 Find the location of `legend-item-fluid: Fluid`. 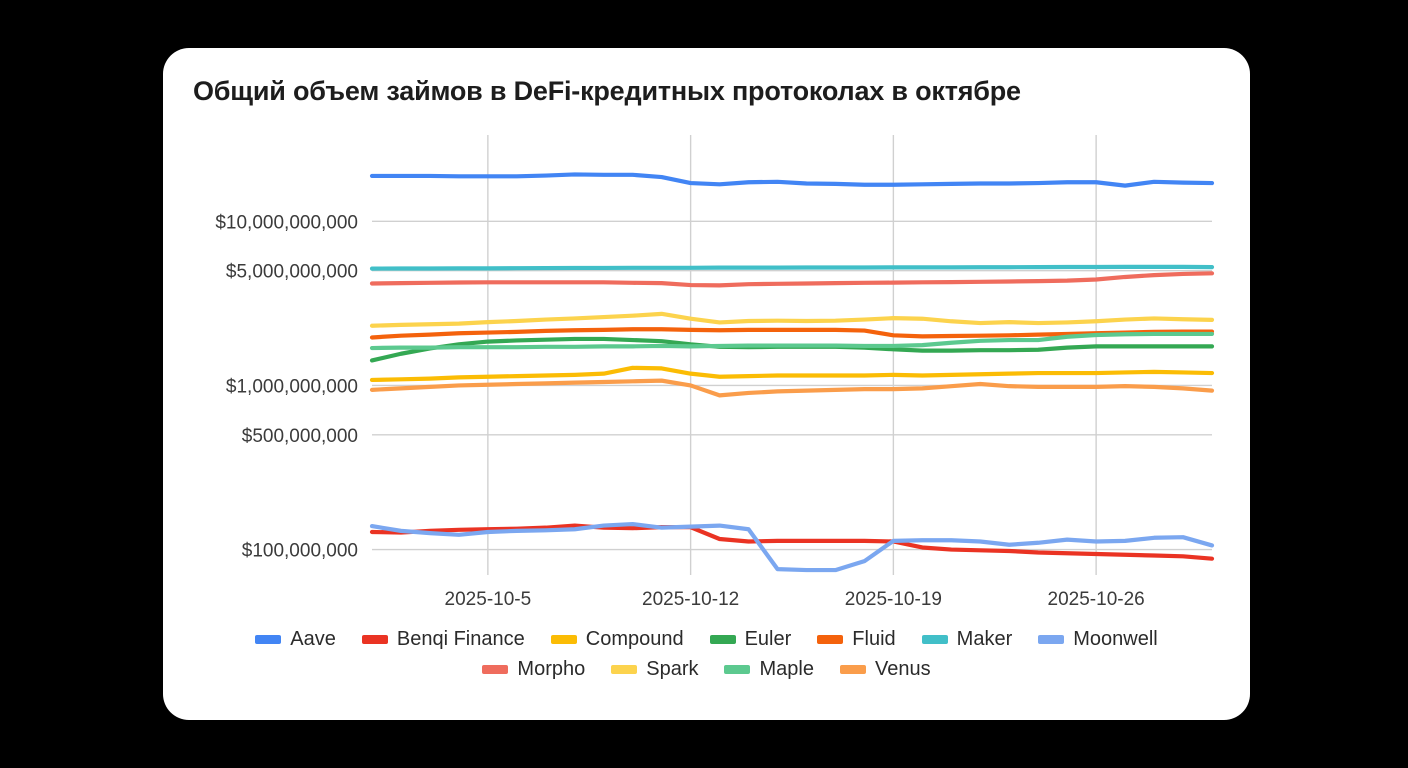

legend-item-fluid: Fluid is located at coordinates (856, 639).